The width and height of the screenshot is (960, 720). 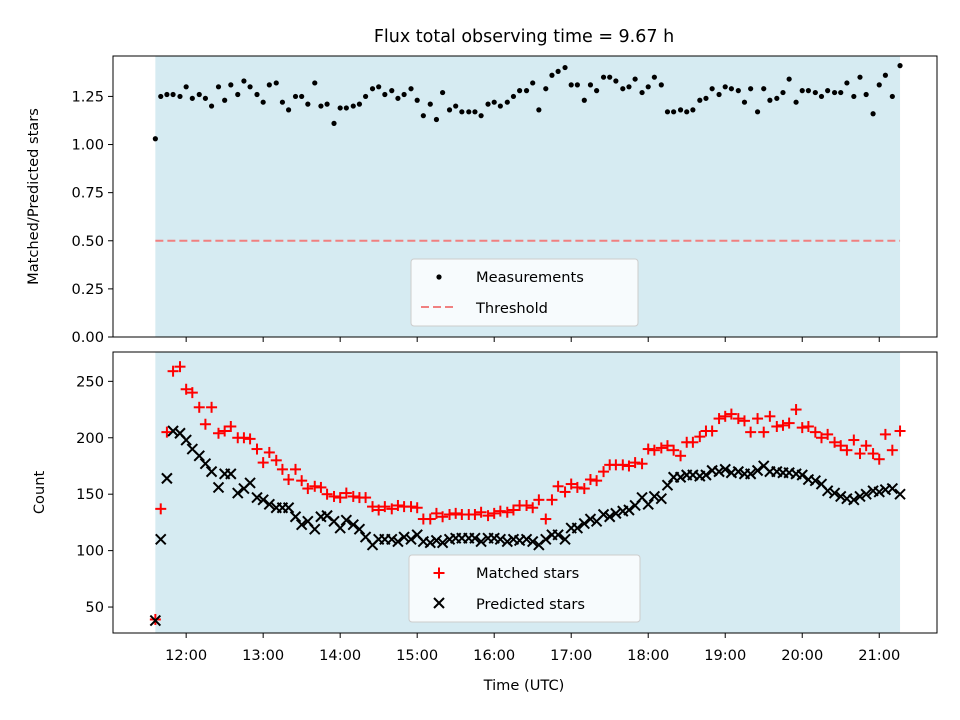 What do you see at coordinates (524, 292) in the screenshot?
I see `top-legend: Measurements Threshold` at bounding box center [524, 292].